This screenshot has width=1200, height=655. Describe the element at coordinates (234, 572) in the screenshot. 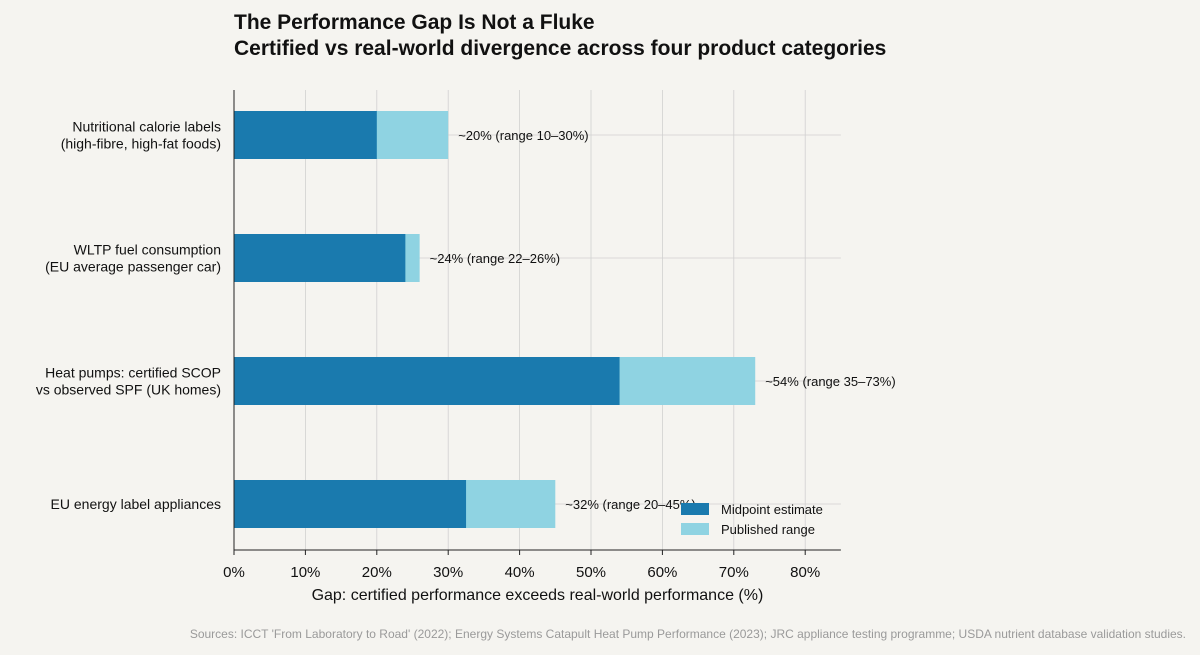

I see `x-tick-label: 0%` at that location.